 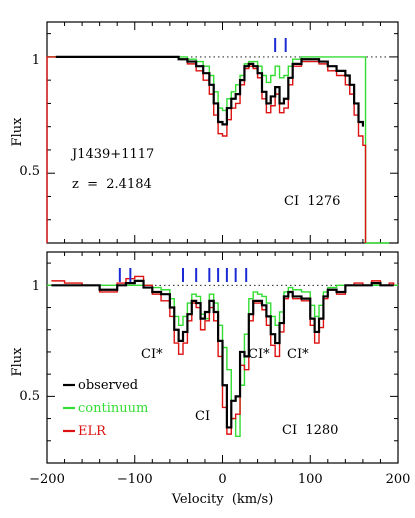 What do you see at coordinates (135, 479) in the screenshot?
I see `x-tick-label: −100` at bounding box center [135, 479].